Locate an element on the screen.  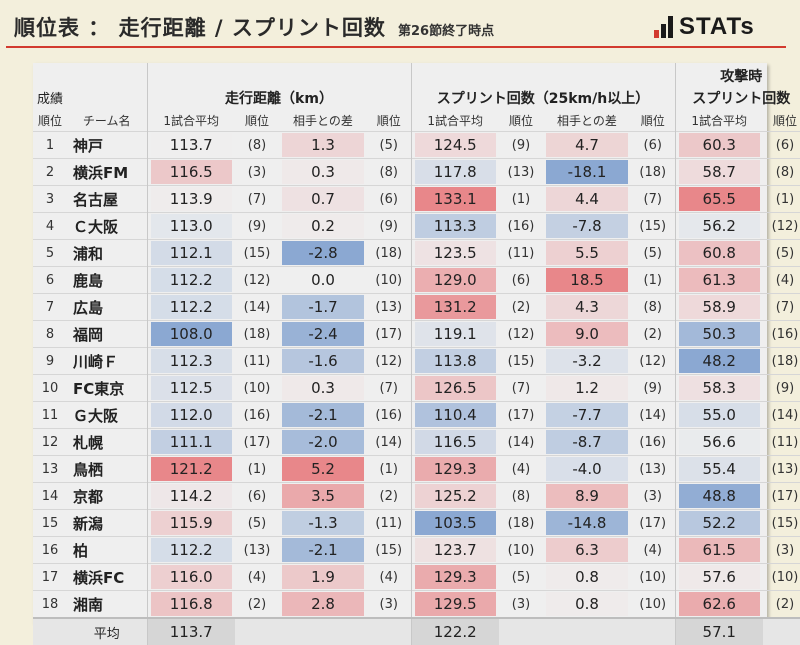
sprint-avg-cell: 126.5 is located at coordinates (455, 388).